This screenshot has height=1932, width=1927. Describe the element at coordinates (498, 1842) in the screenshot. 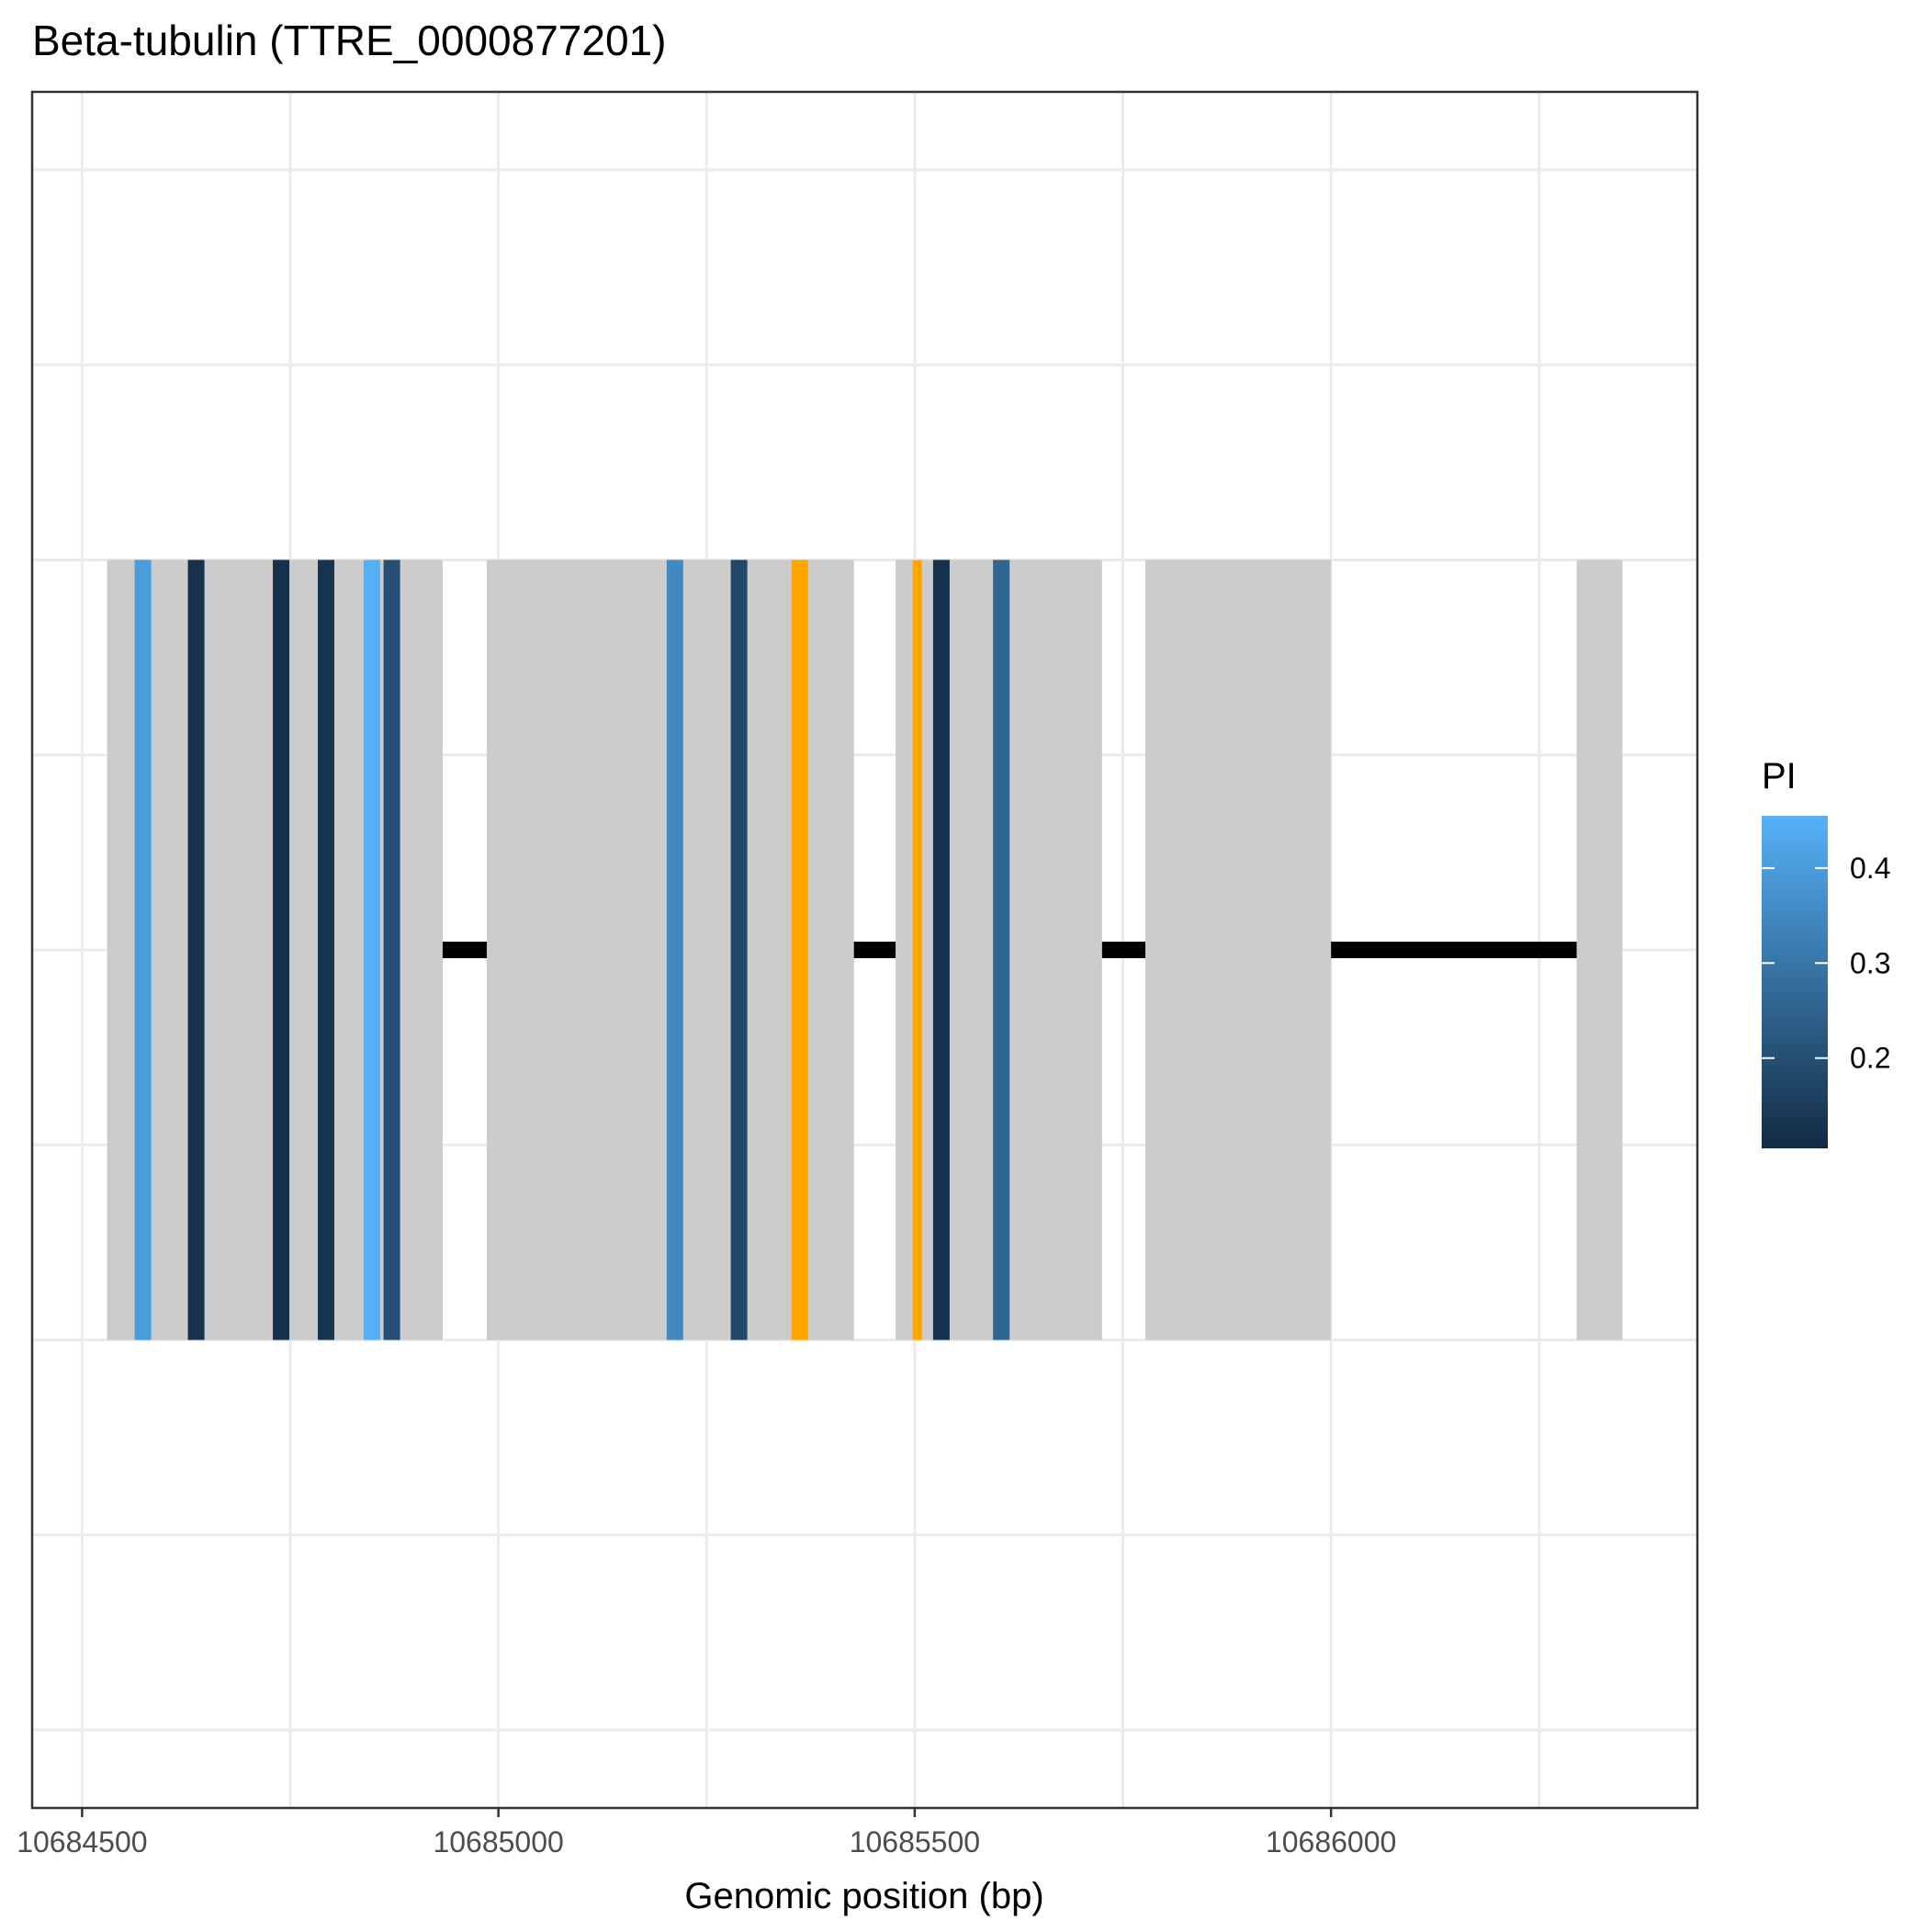

I see `x-tick-label: 10685000` at that location.